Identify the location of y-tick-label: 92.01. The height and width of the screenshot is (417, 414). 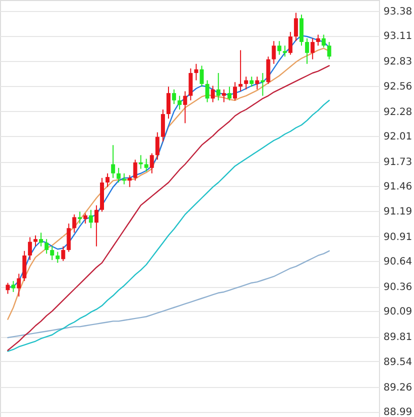
(398, 136).